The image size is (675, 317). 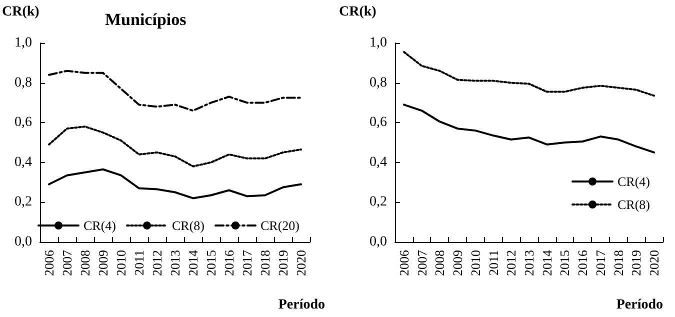 I want to click on legend-label: CR(20), so click(x=280, y=225).